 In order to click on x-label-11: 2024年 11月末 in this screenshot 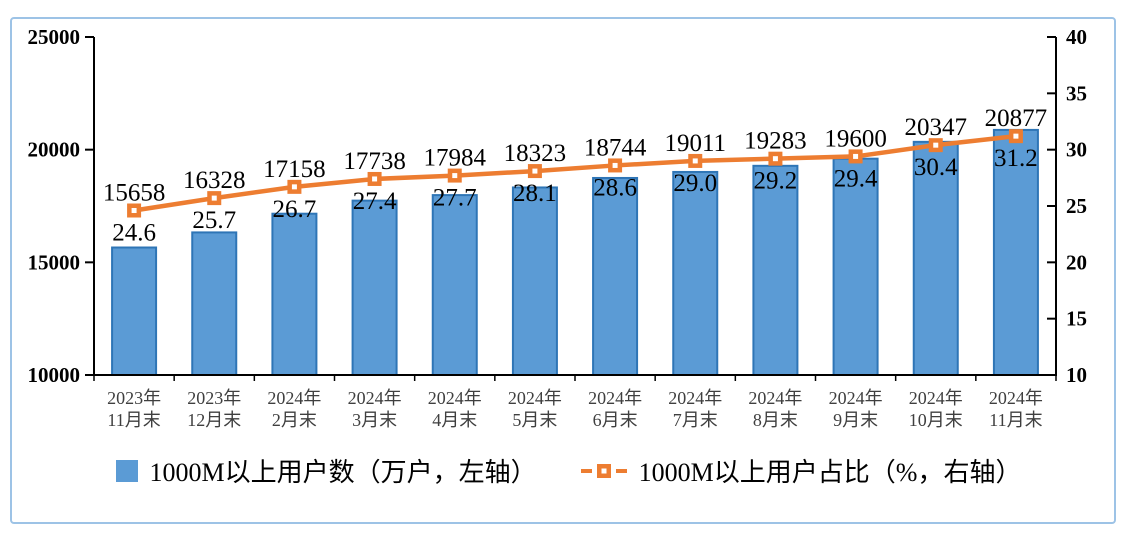, I will do `click(1016, 409)`.